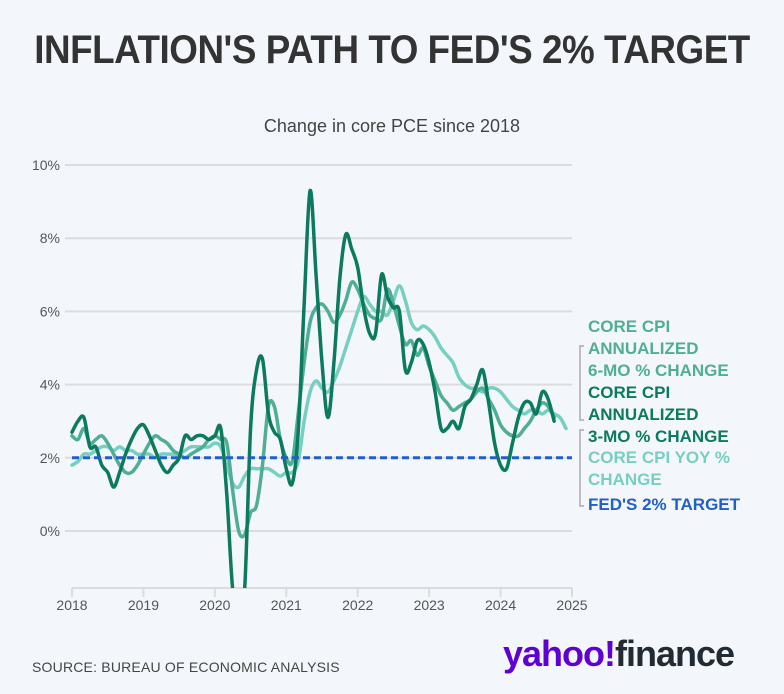 The width and height of the screenshot is (784, 694). I want to click on logo-finance: finance, so click(675, 653).